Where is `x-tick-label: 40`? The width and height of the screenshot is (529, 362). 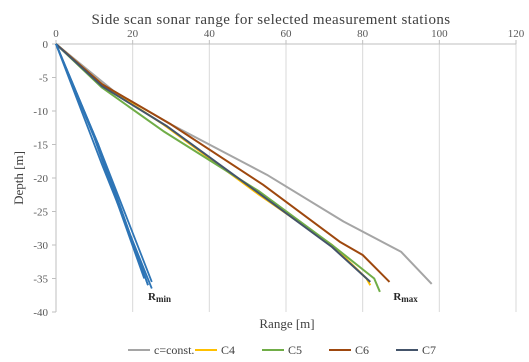 x-tick-label: 40 is located at coordinates (210, 34).